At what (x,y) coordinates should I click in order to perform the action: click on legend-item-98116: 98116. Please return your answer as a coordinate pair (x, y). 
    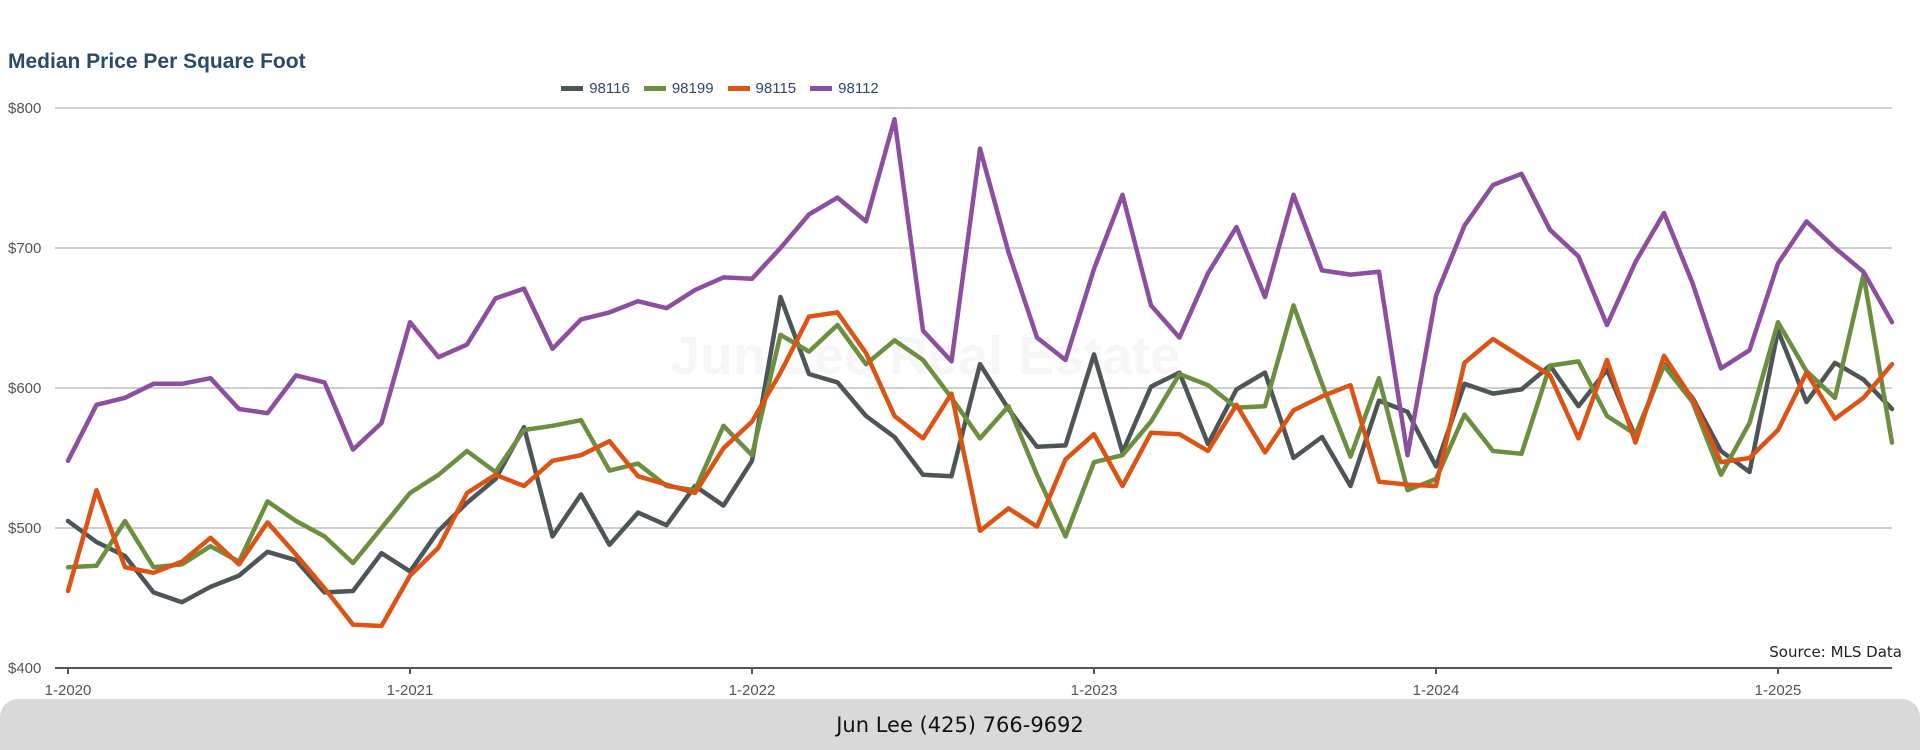
    Looking at the image, I should click on (595, 88).